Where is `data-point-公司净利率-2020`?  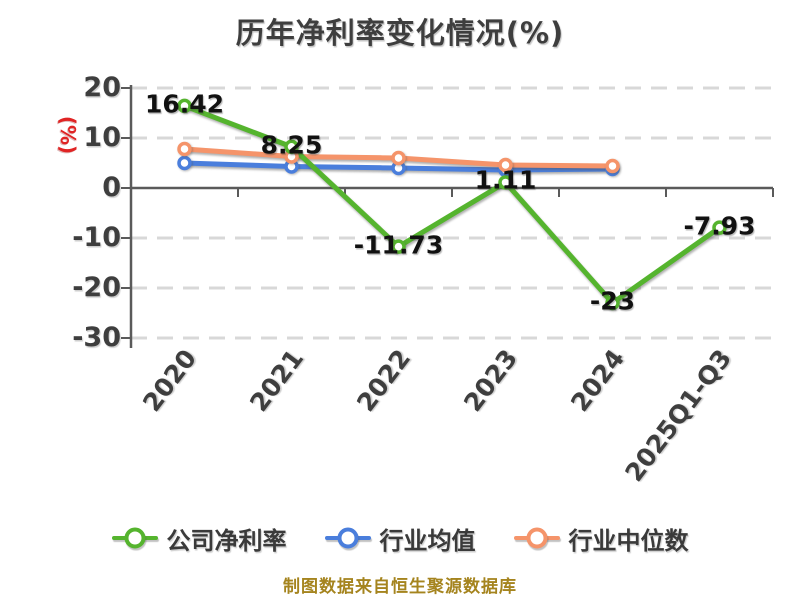
data-point-公司净利率-2020 is located at coordinates (184, 106).